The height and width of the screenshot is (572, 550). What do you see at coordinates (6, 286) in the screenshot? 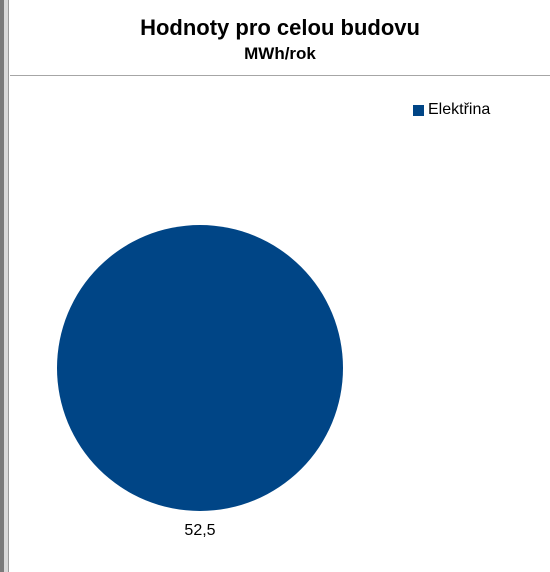
I see `window-left-bevel` at bounding box center [6, 286].